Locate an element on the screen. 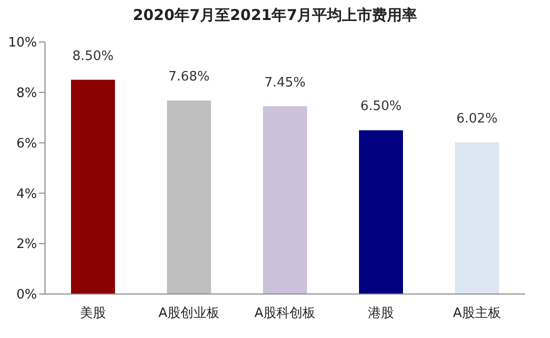 This screenshot has height=338, width=550. y-tick-label: 2% is located at coordinates (26, 244).